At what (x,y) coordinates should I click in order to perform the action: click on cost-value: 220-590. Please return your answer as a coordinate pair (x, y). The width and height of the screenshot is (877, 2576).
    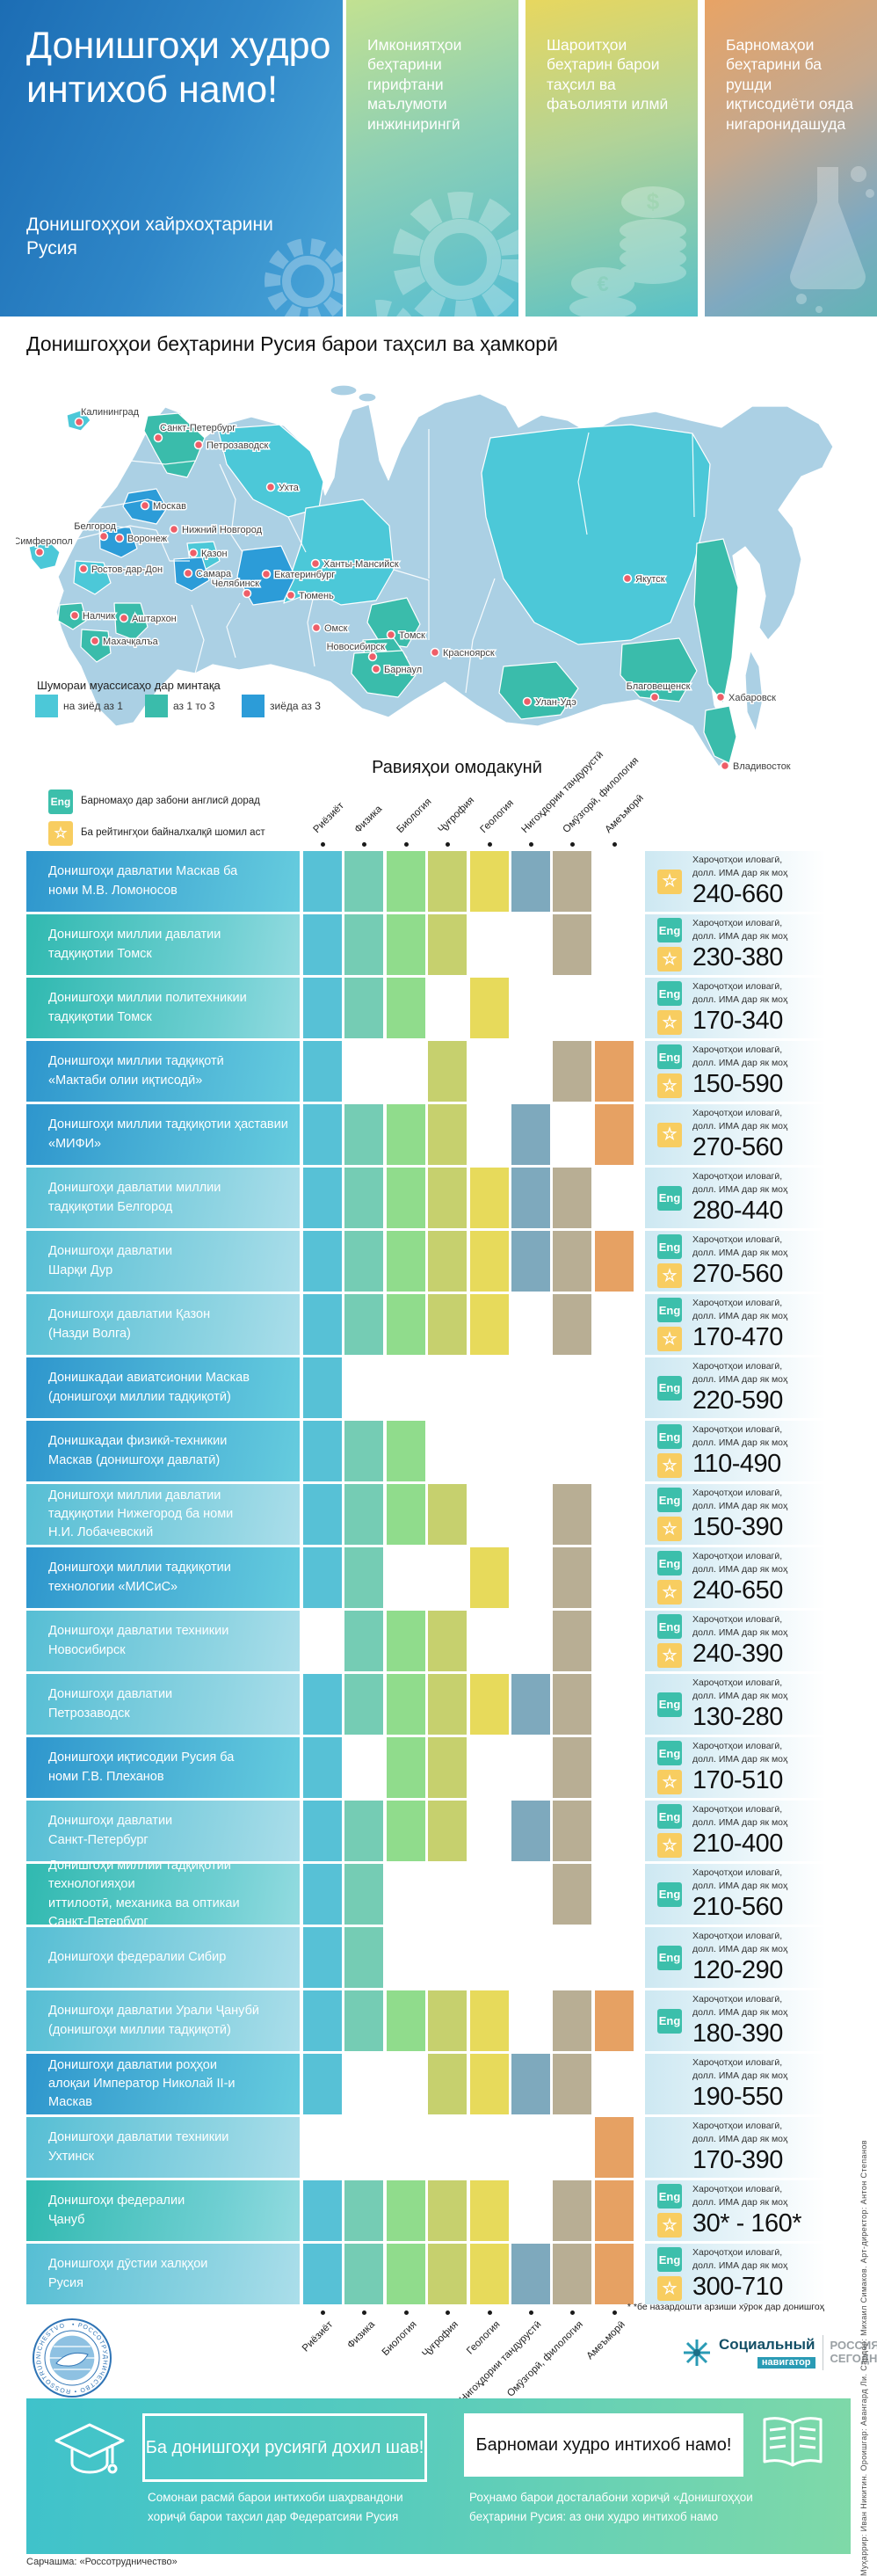
    Looking at the image, I should click on (738, 1400).